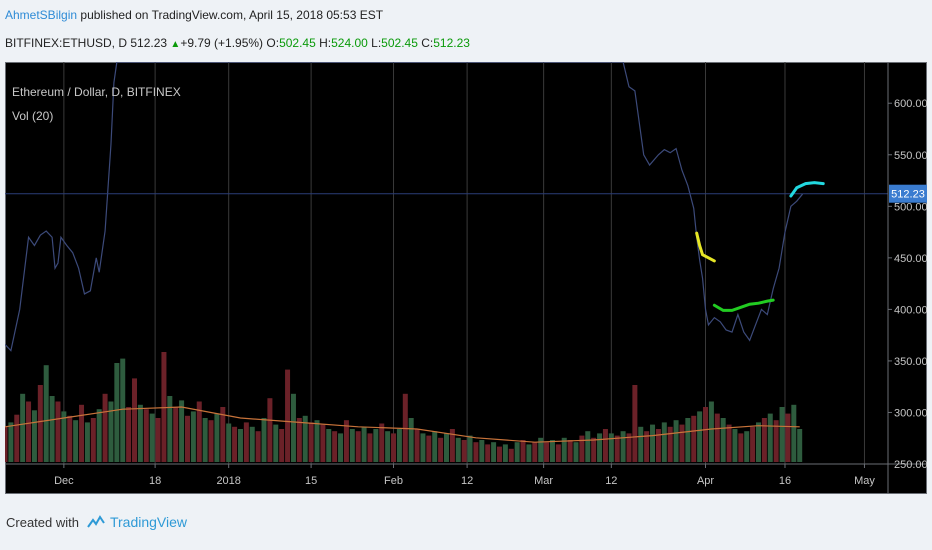  Describe the element at coordinates (785, 481) in the screenshot. I see `x-tick-label: 16` at that location.